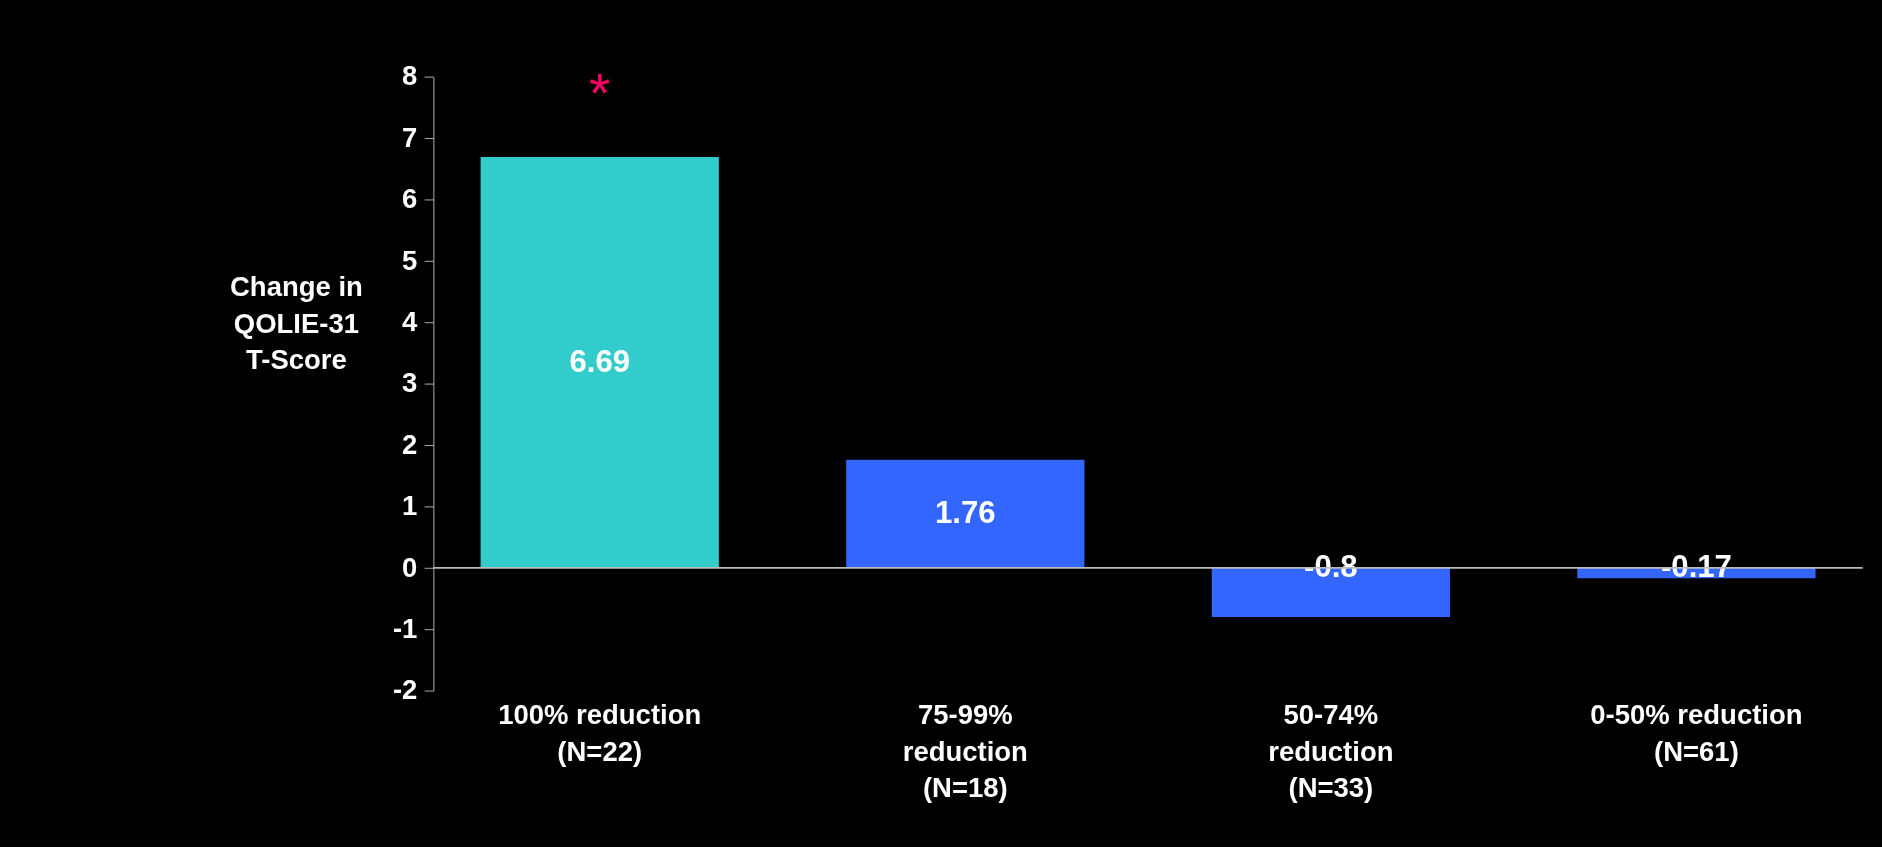  Describe the element at coordinates (410, 321) in the screenshot. I see `y-tick-label: 4` at that location.